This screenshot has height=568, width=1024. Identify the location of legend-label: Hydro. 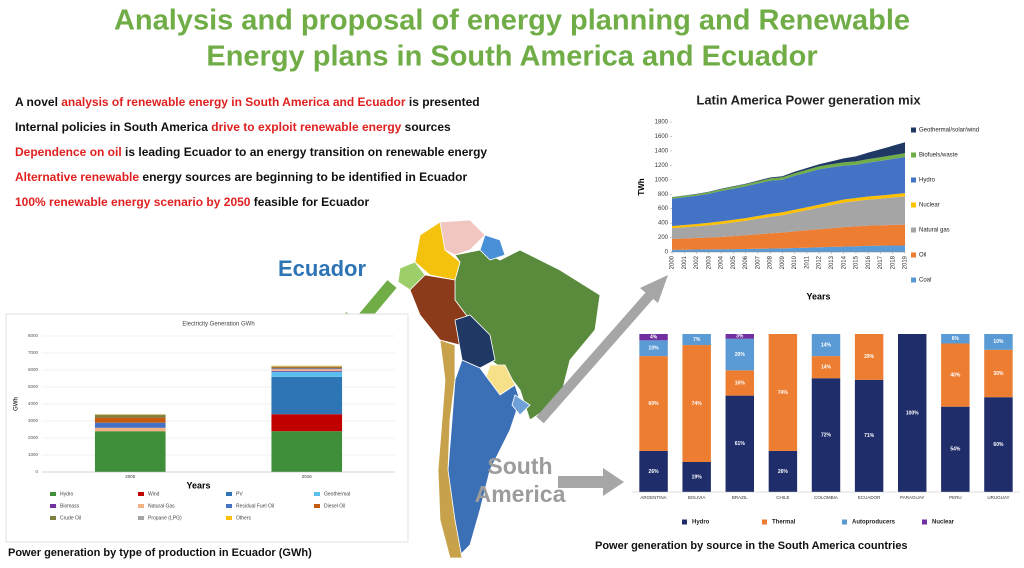
(67, 494).